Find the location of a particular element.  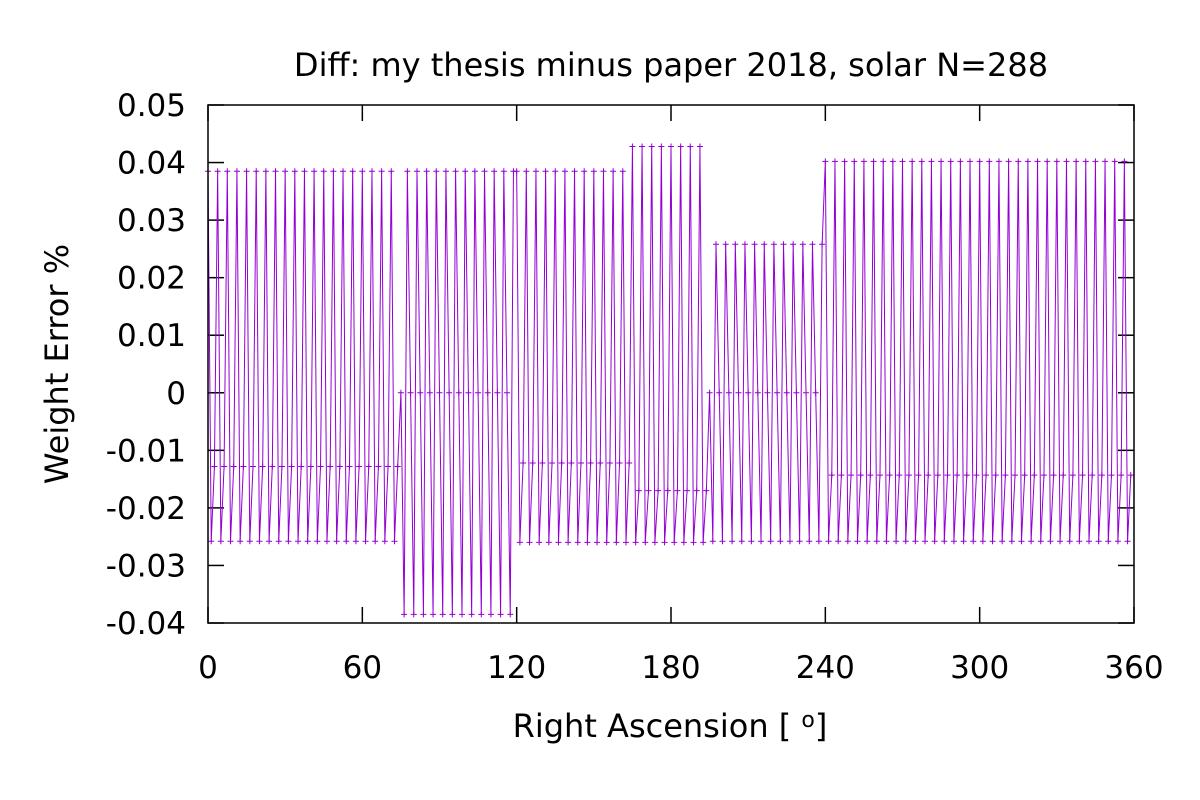

y-tick-label: 0.01 is located at coordinates (151, 336).